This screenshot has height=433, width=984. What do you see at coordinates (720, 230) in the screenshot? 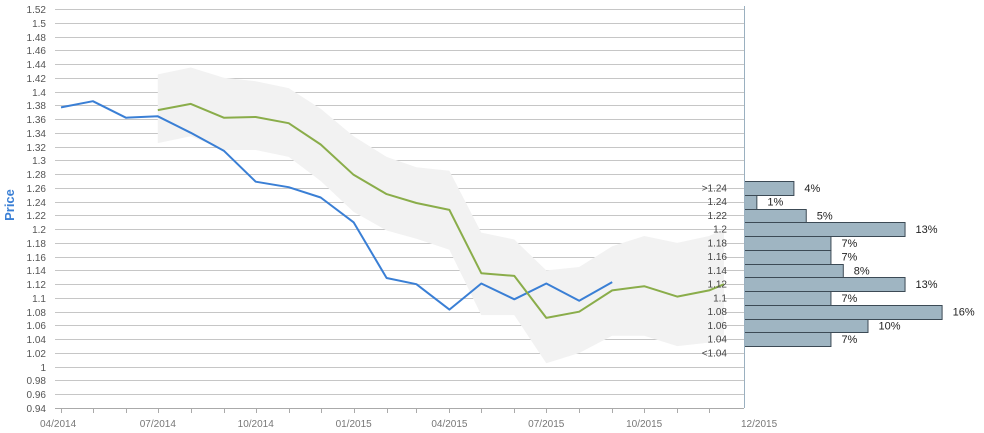
I see `histogram-bin-label: 1.2` at bounding box center [720, 230].